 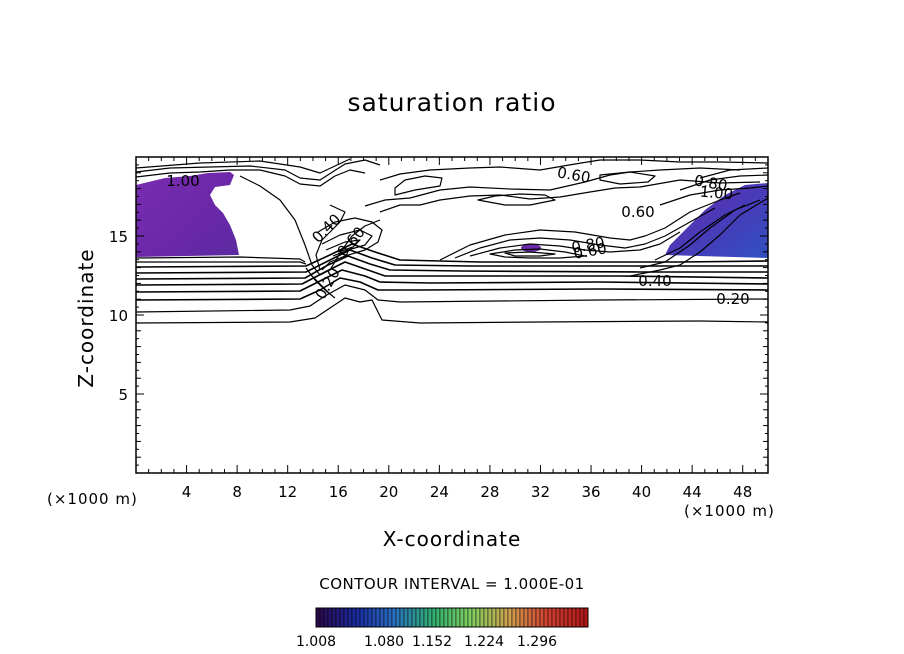 What do you see at coordinates (732, 299) in the screenshot?
I see `contour-label: 0.20` at bounding box center [732, 299].